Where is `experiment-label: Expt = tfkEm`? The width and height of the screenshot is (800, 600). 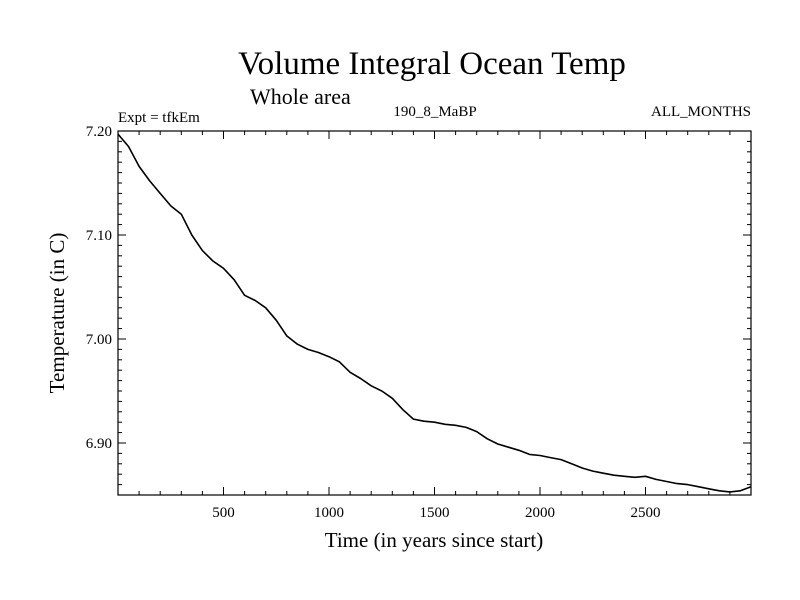 experiment-label: Expt = tfkEm is located at coordinates (159, 118).